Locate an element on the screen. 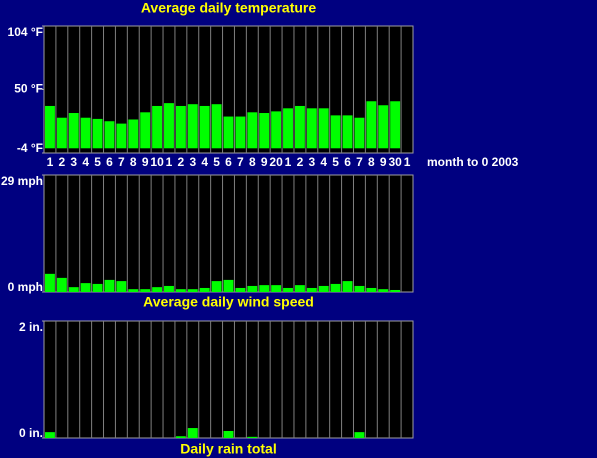  y-tick-label: 0 in. is located at coordinates (31, 433).